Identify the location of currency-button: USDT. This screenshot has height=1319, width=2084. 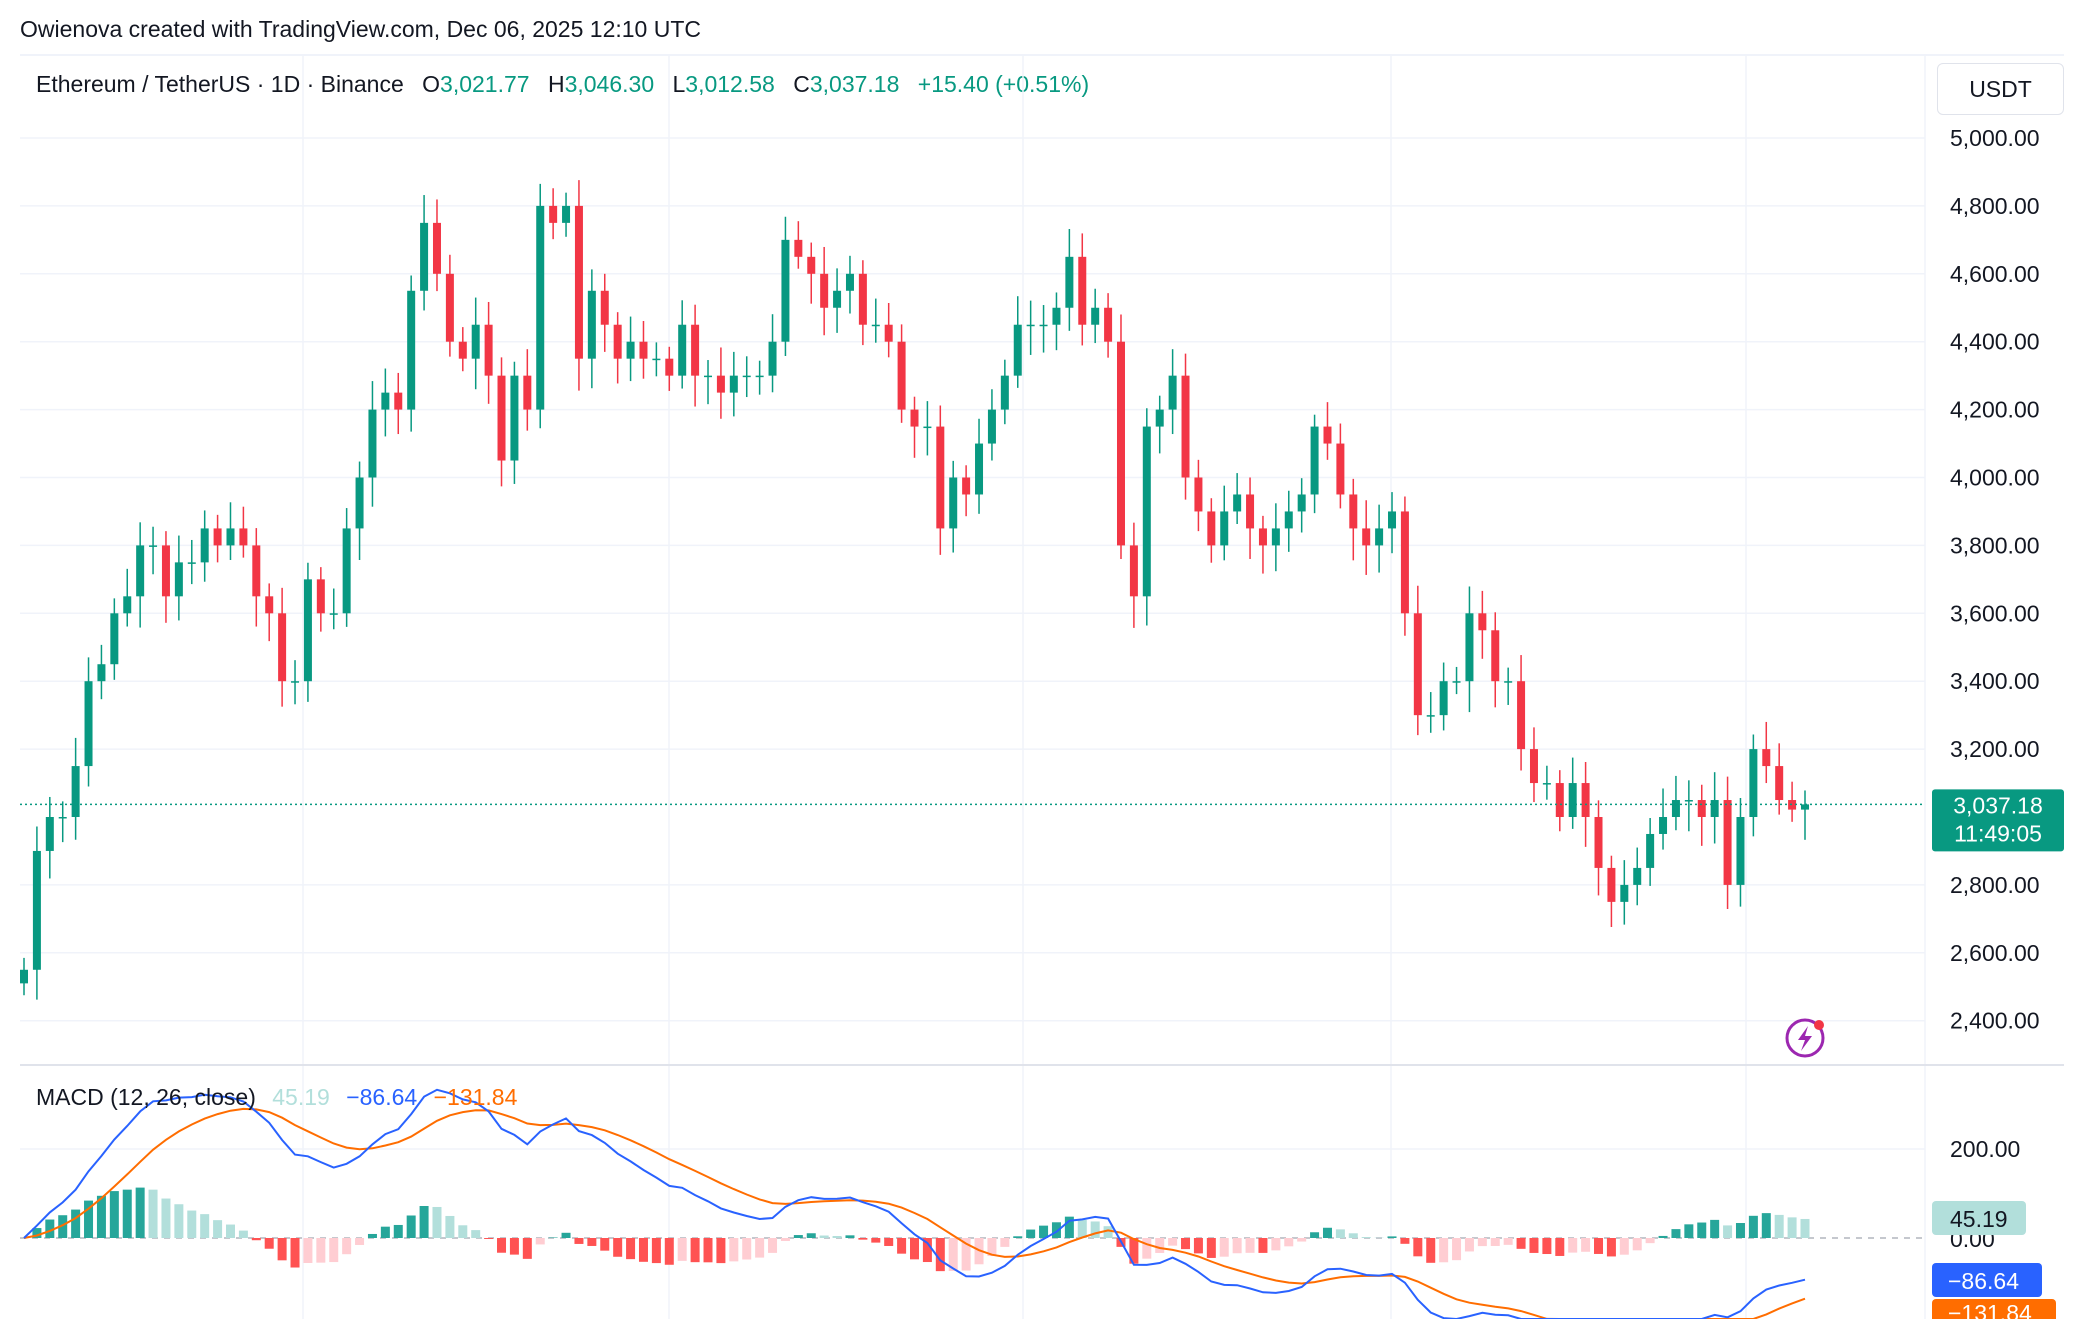
(2000, 89).